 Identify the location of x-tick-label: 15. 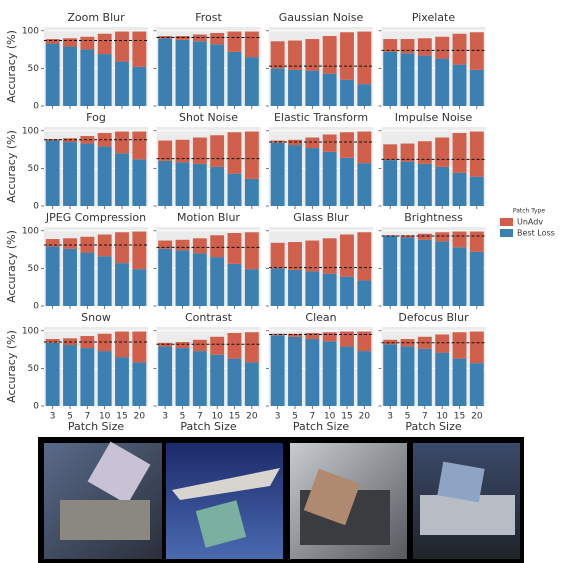
(459, 417).